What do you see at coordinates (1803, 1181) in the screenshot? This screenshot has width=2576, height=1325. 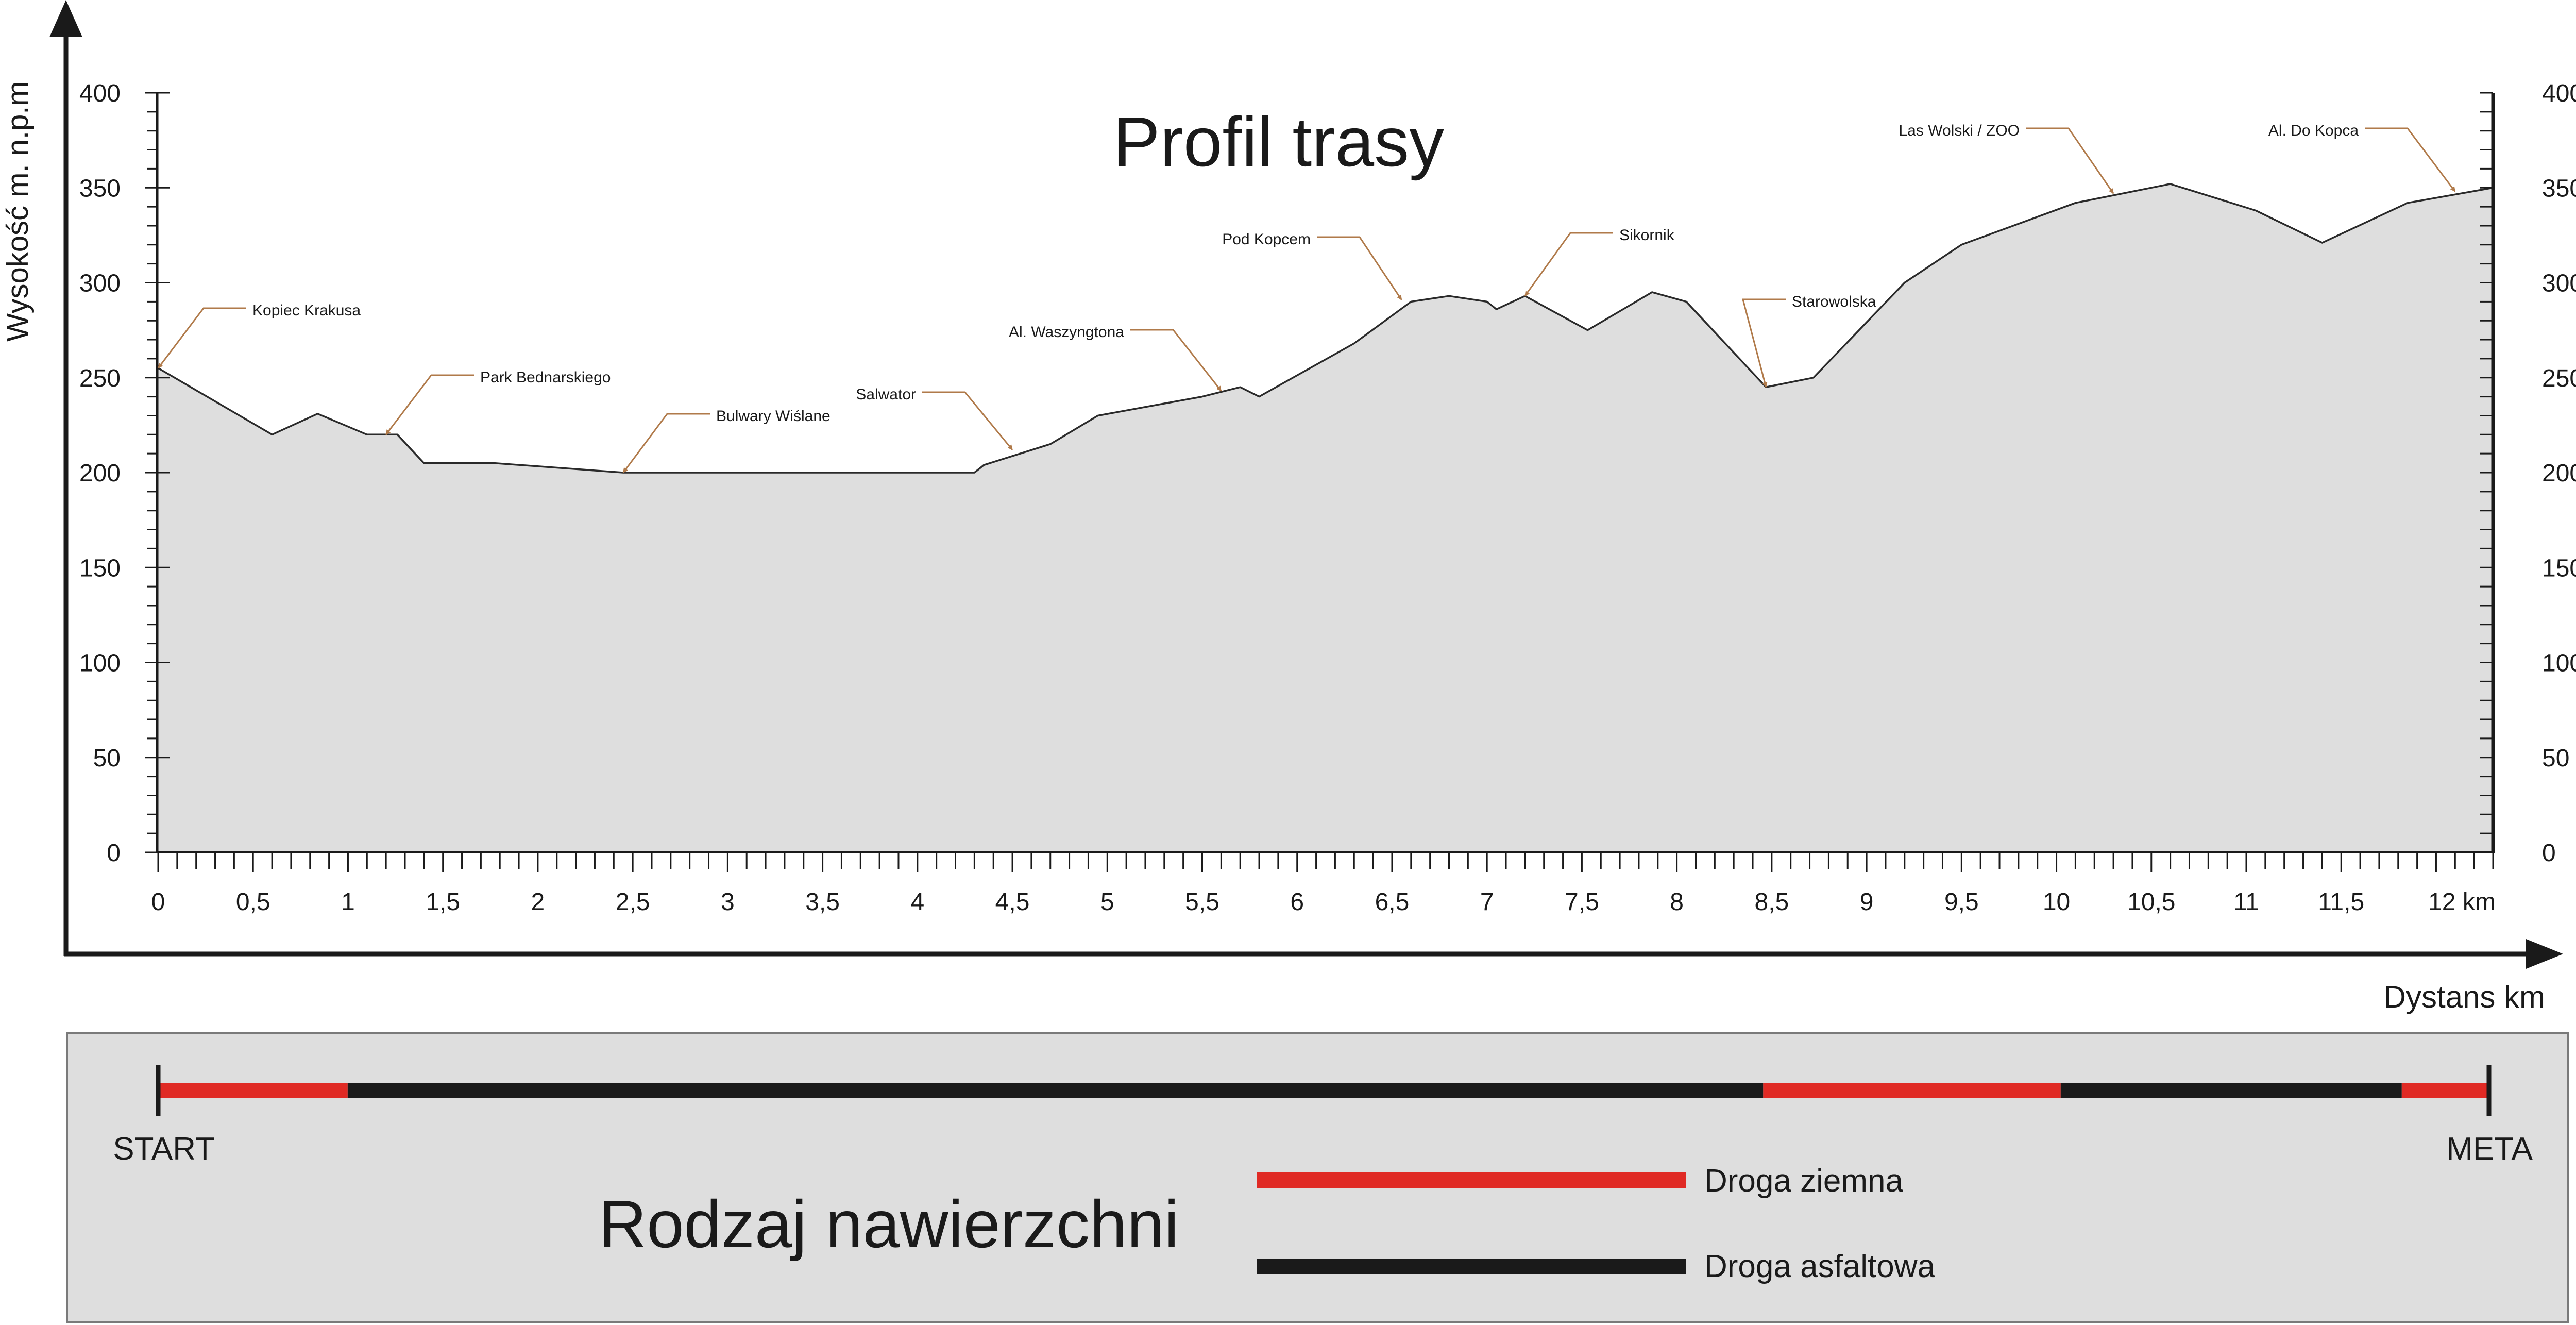 I see `legend-label-dirt: Droga ziemna` at bounding box center [1803, 1181].